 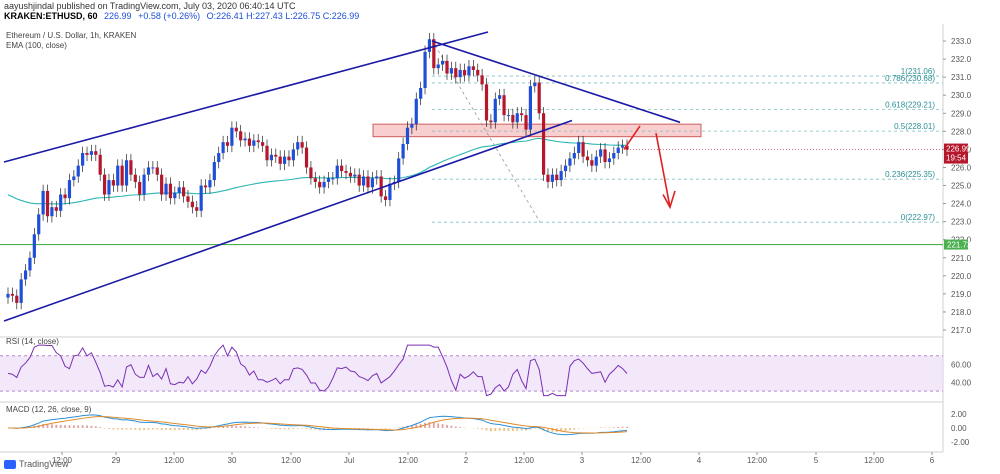 I want to click on macd-signal-line, so click(x=317, y=425).